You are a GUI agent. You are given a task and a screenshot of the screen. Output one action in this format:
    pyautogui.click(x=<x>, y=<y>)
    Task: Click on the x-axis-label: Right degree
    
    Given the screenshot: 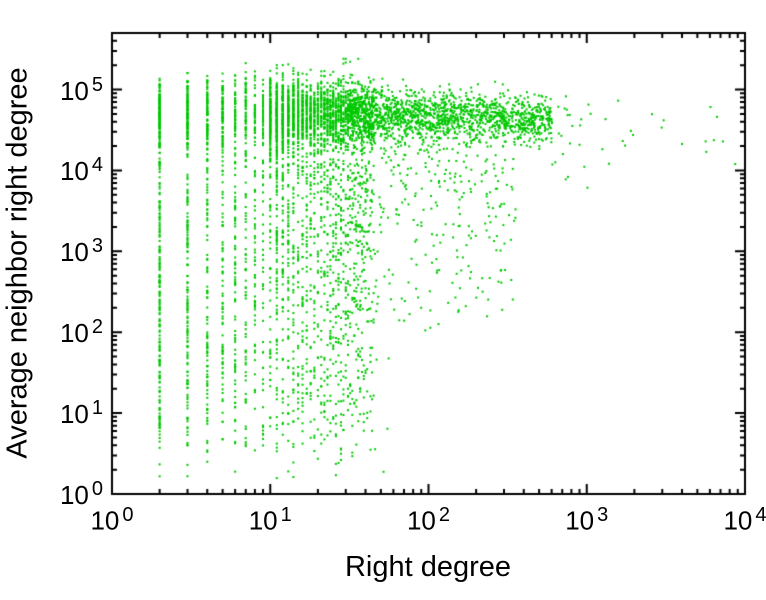 What is the action you would take?
    pyautogui.click(x=428, y=567)
    